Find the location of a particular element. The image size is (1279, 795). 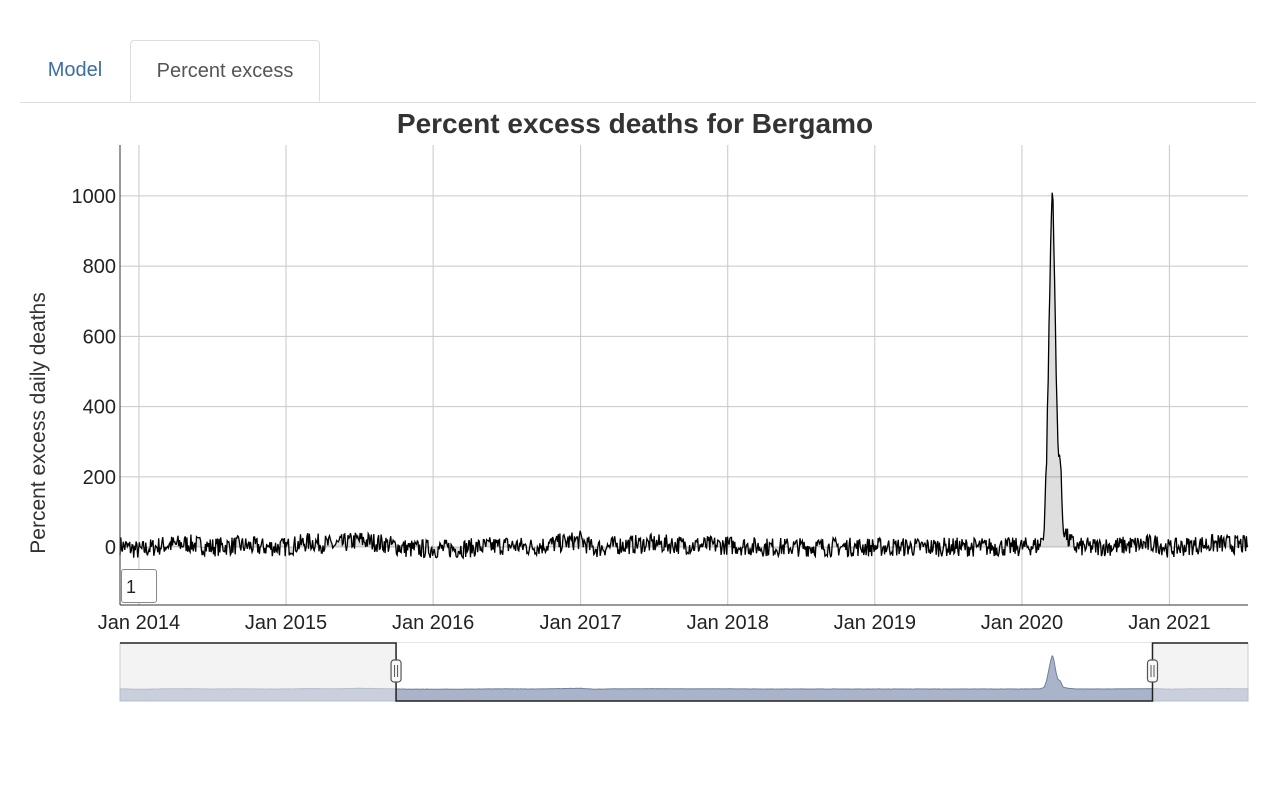

range-selector is located at coordinates (684, 672).